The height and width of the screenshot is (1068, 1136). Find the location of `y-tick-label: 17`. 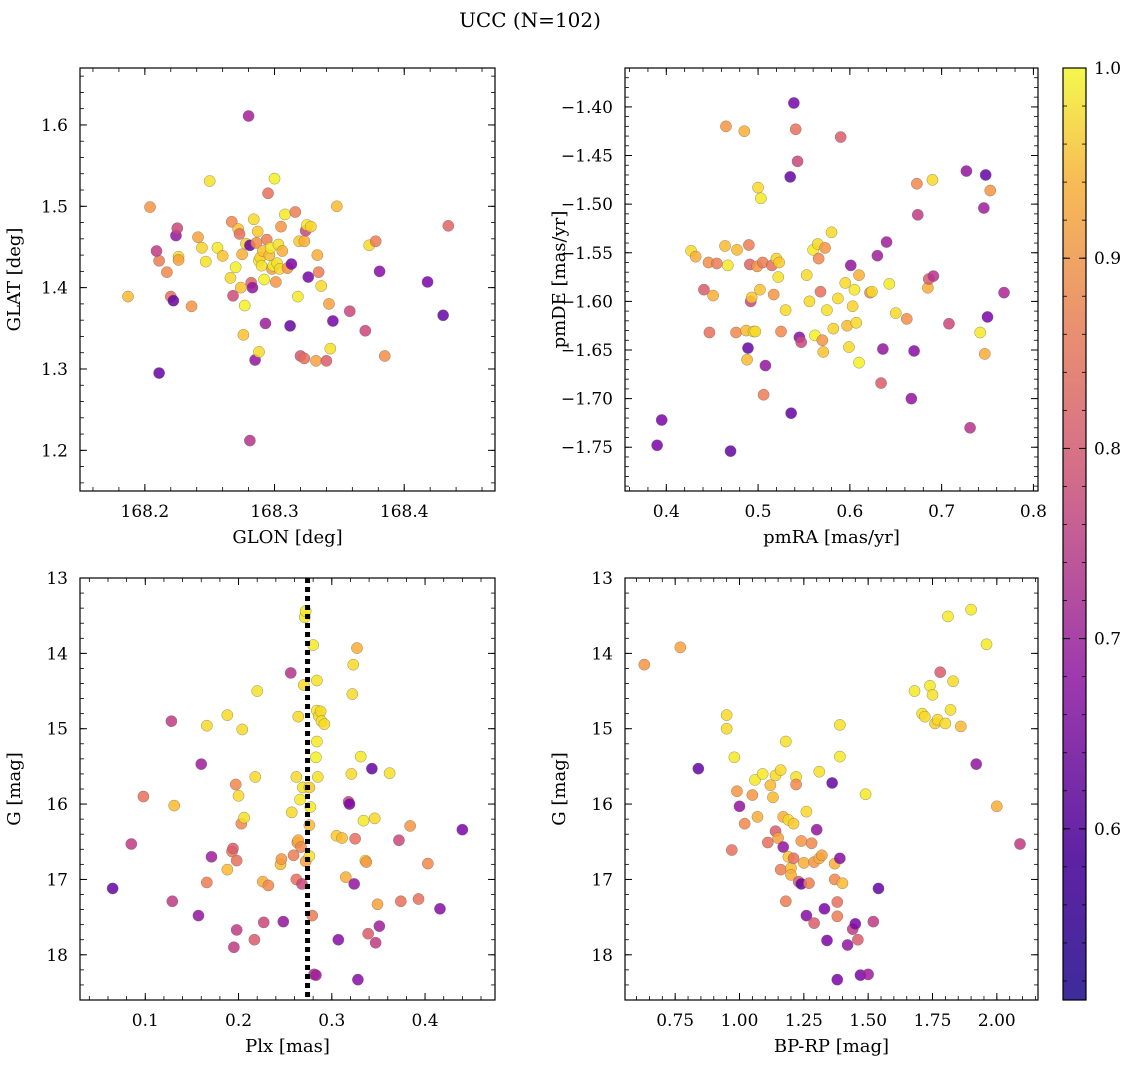

y-tick-label: 17 is located at coordinates (57, 880).